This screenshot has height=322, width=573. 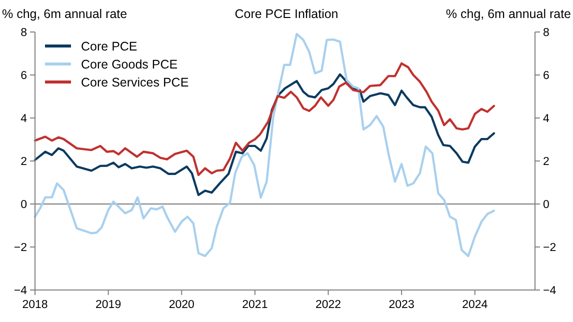 I want to click on y-tick-label: −4, so click(x=21, y=291).